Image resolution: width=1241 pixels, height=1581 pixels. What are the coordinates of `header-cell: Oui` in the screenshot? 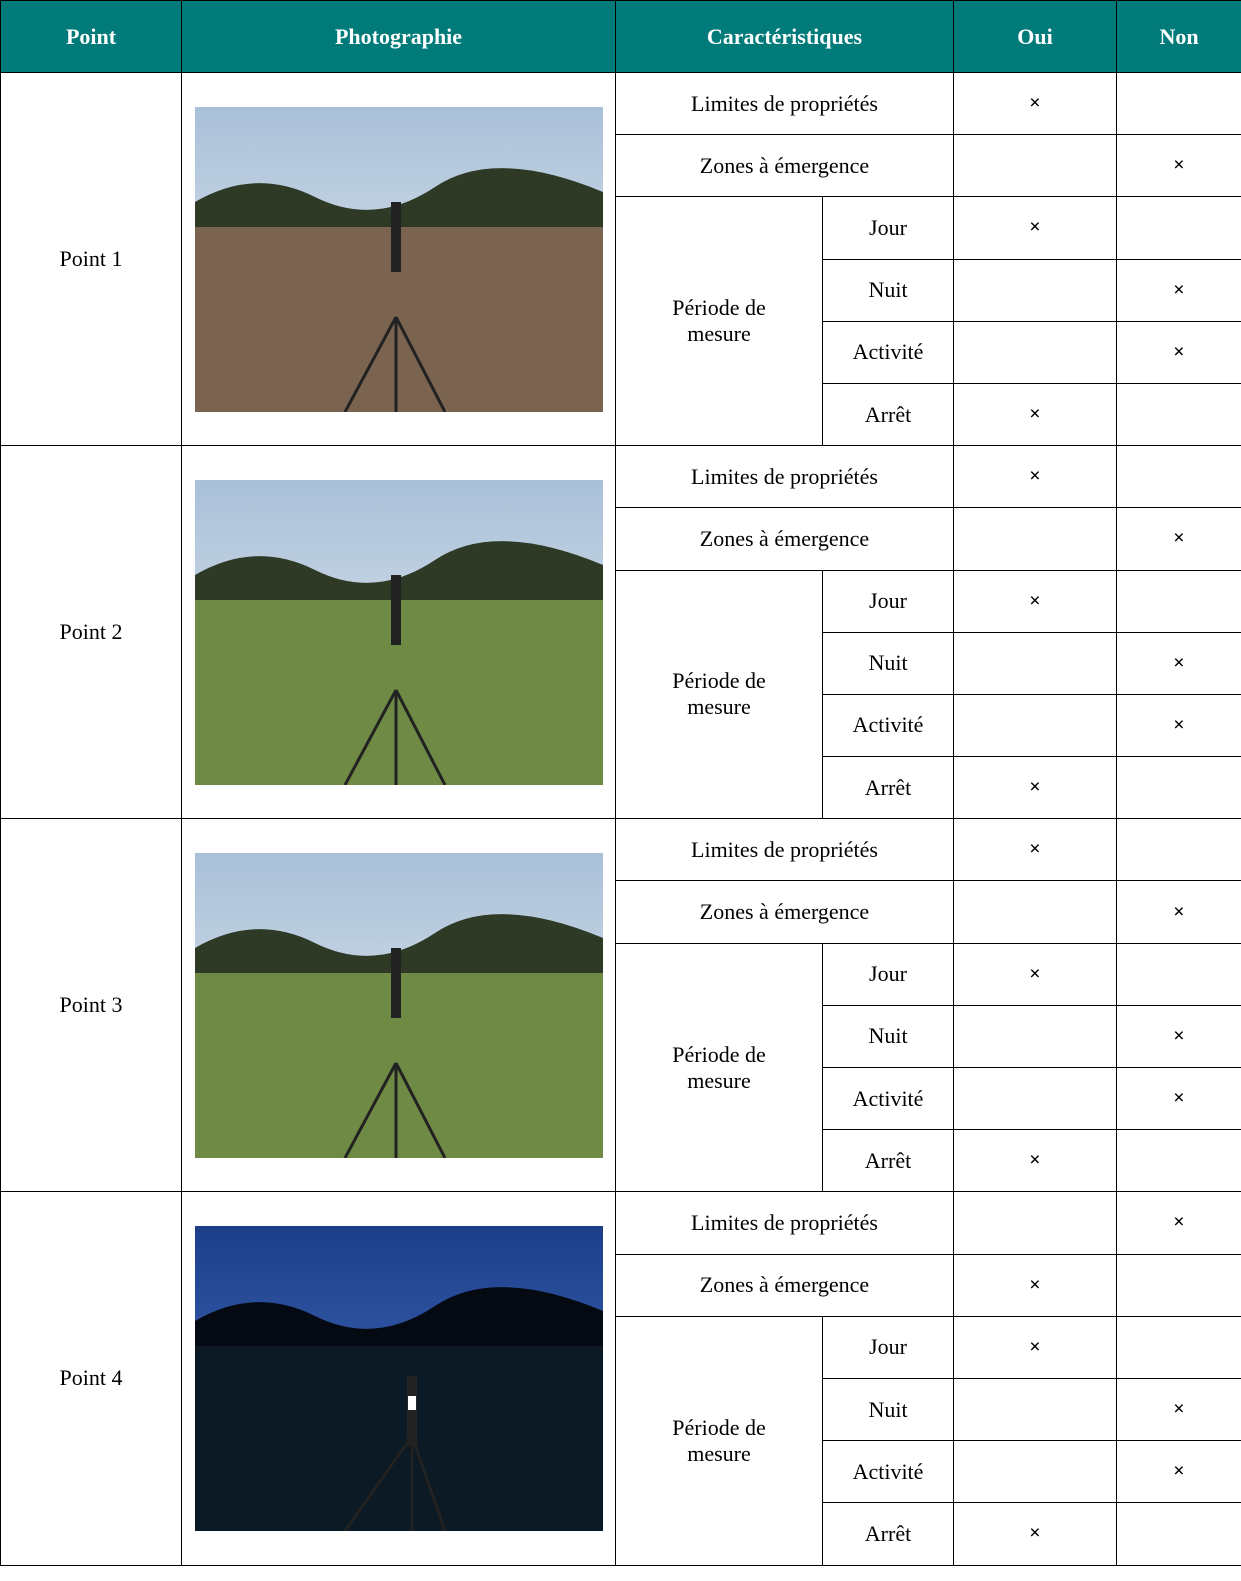 It's located at (1035, 36).